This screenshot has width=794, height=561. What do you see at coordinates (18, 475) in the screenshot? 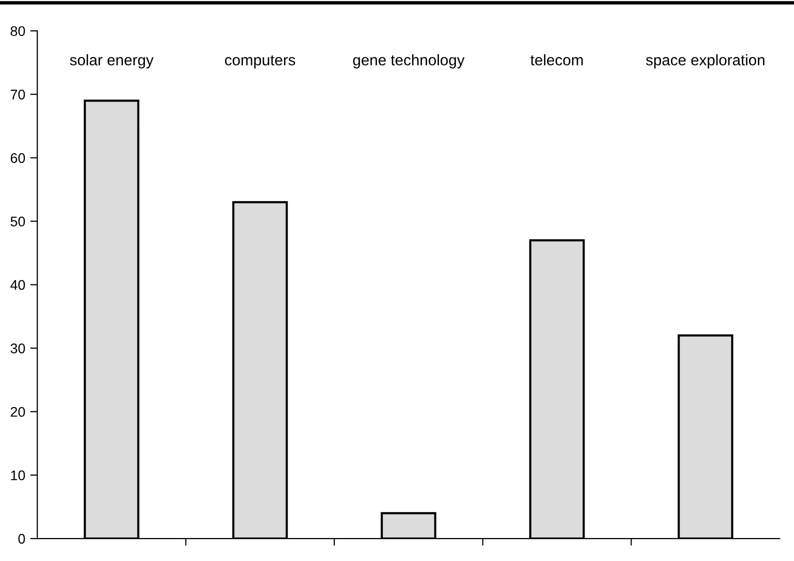
I see `y-tick-label: 10` at bounding box center [18, 475].